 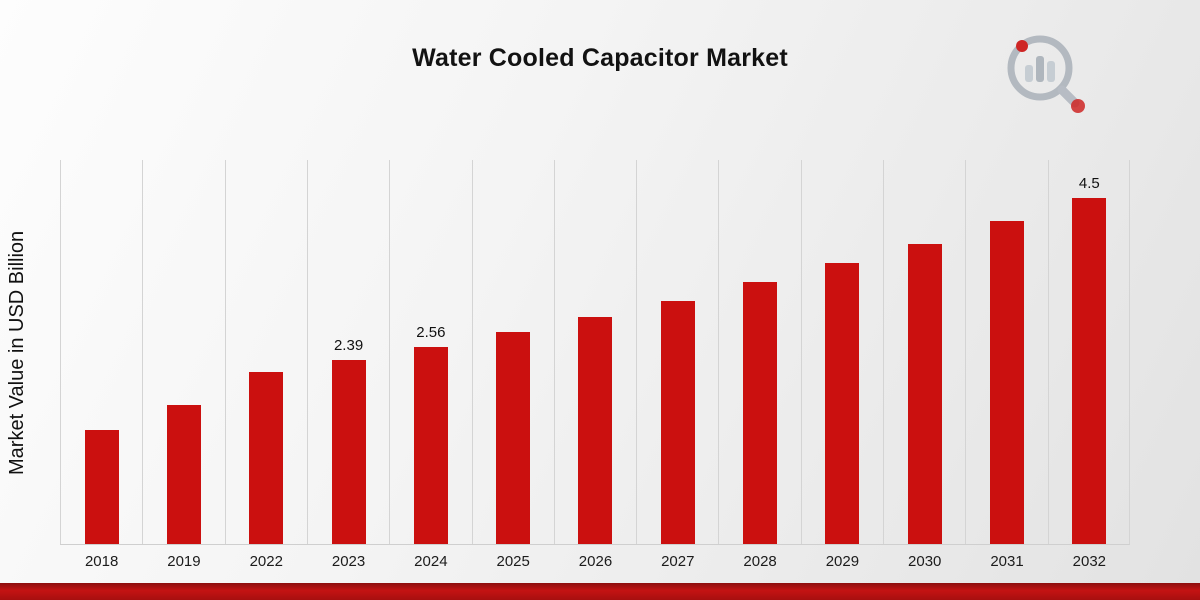 What do you see at coordinates (1007, 382) in the screenshot?
I see `bar-2031` at bounding box center [1007, 382].